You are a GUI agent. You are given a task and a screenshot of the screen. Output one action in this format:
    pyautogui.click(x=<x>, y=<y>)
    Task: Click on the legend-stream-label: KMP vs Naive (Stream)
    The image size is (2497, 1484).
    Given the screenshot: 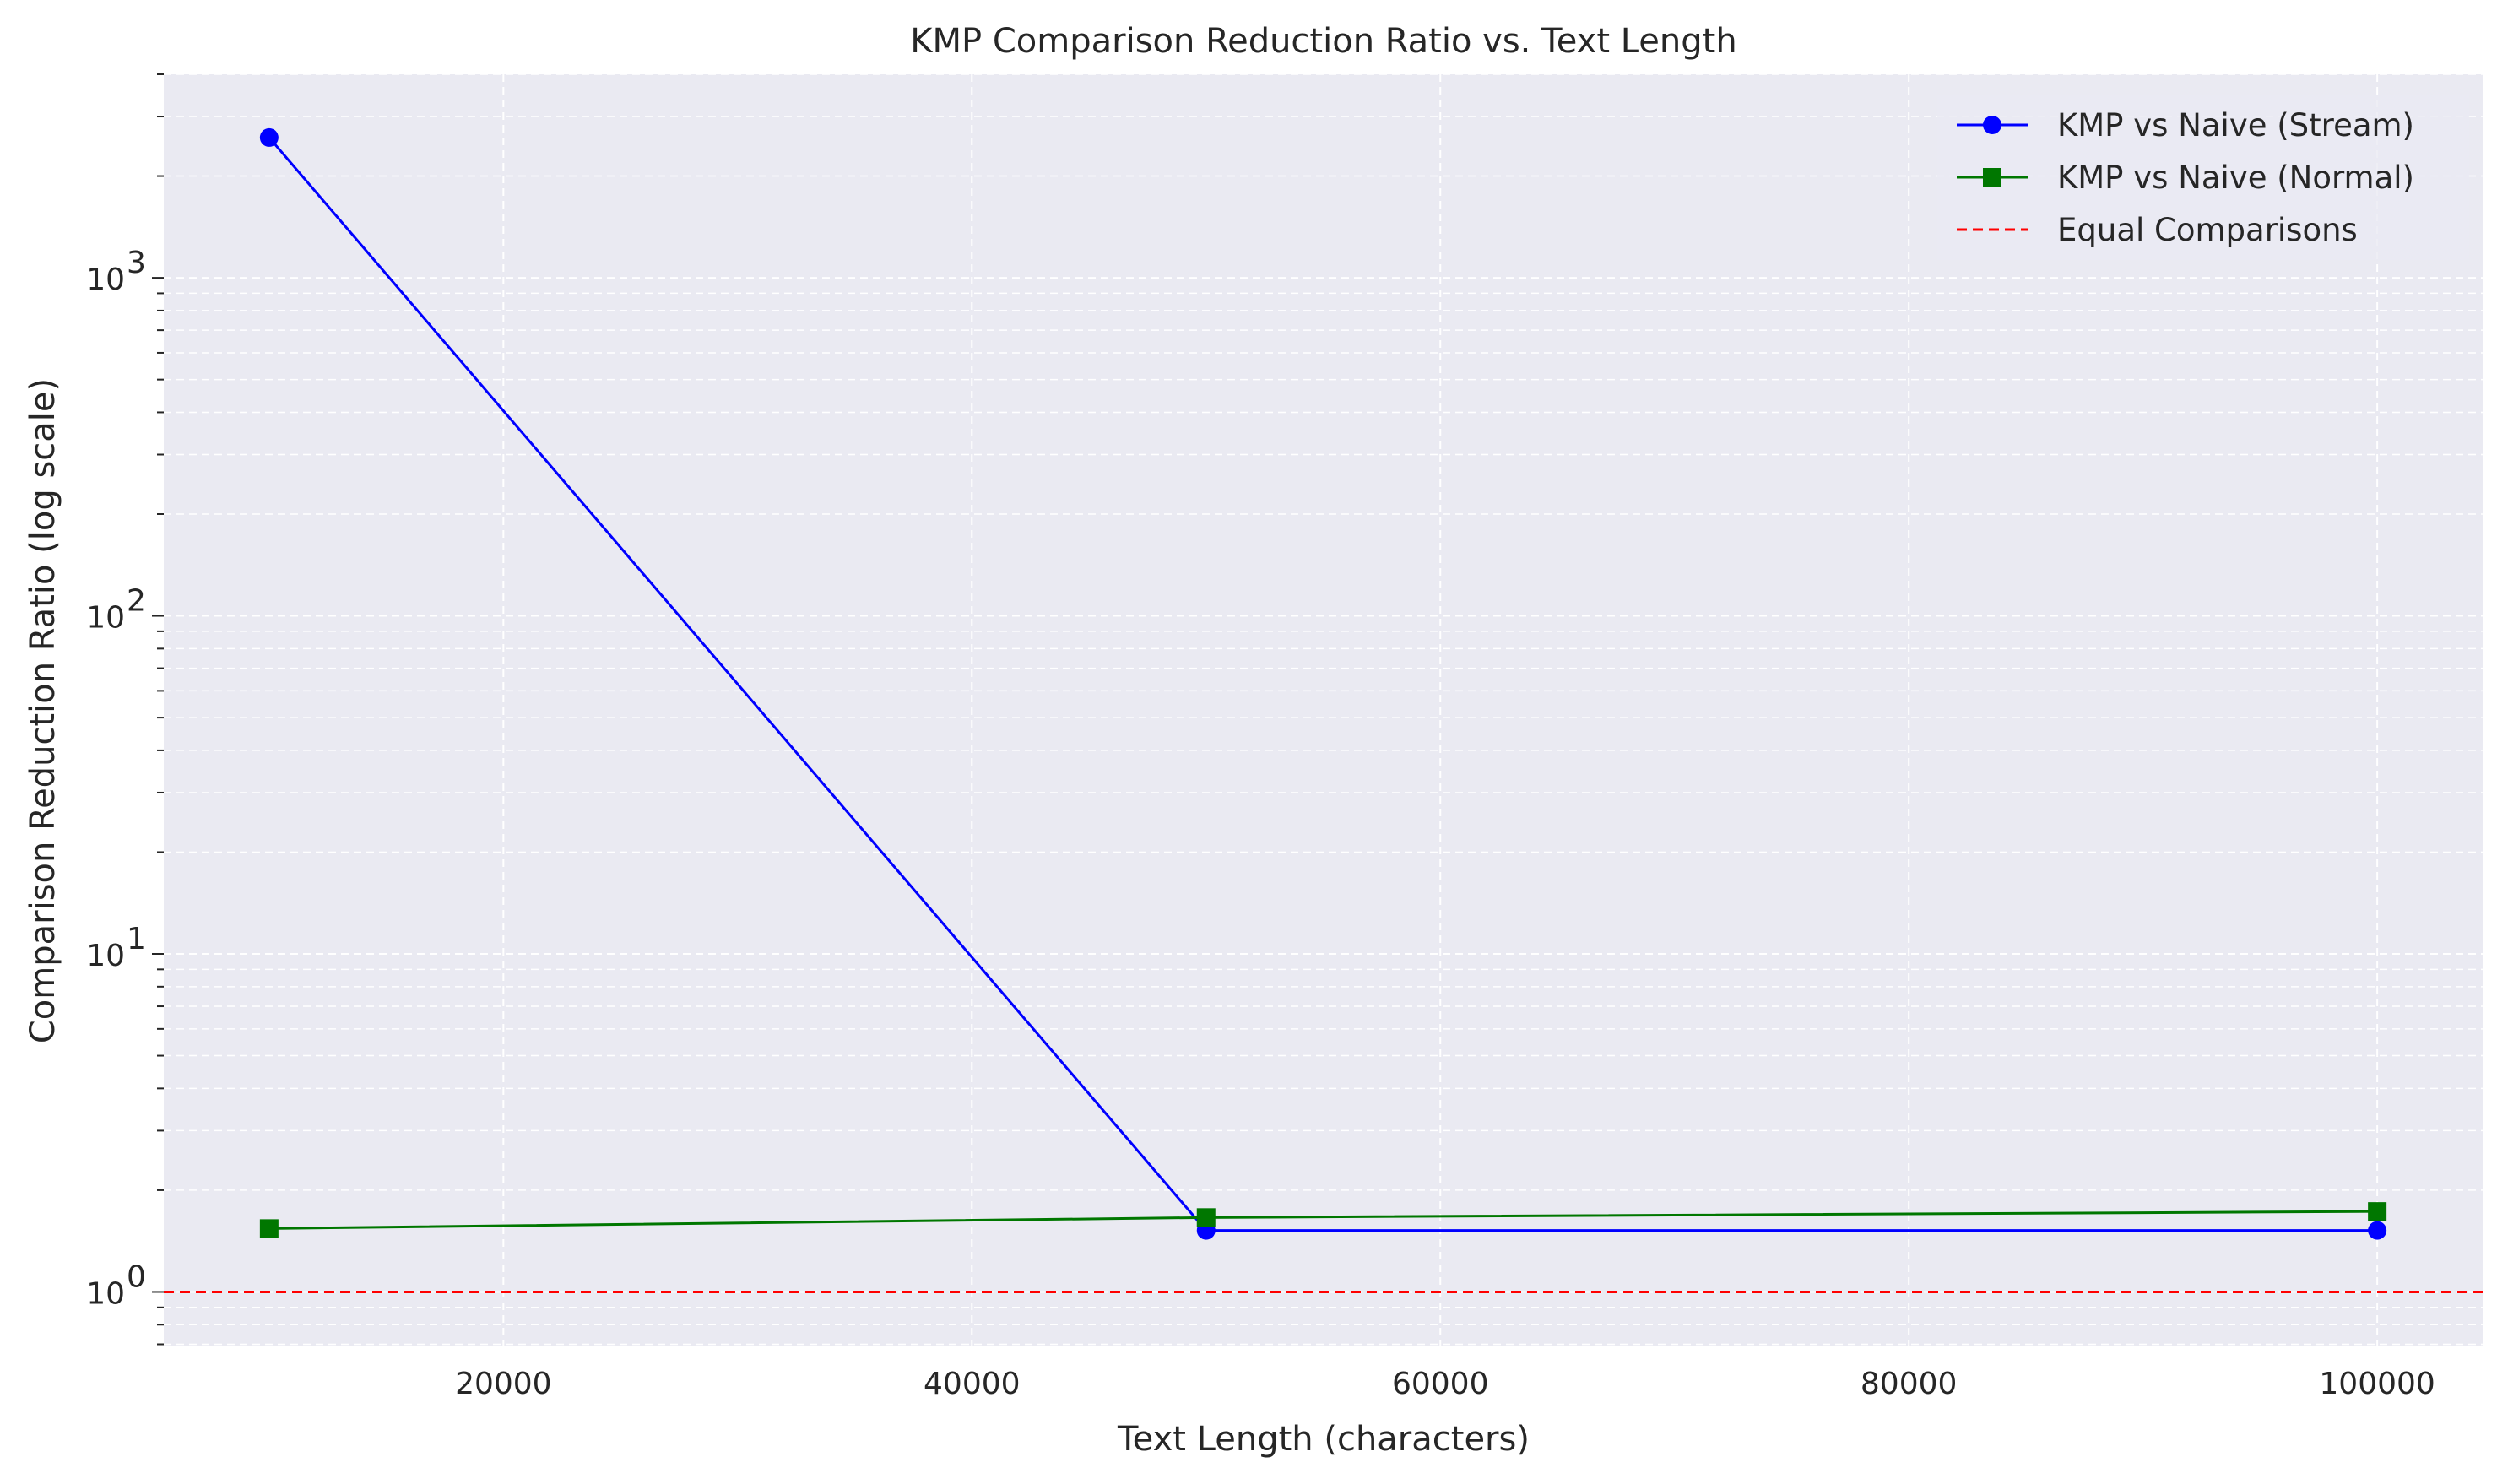 What is the action you would take?
    pyautogui.click(x=2235, y=125)
    